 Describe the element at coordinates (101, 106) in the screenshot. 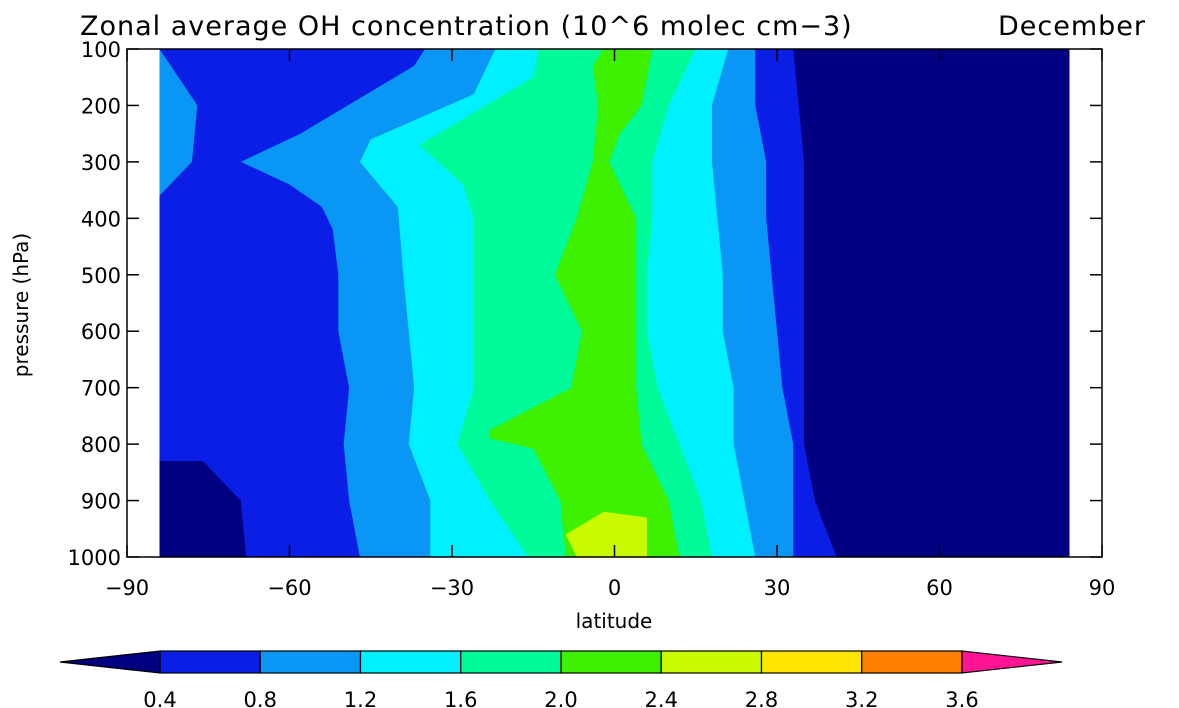

I see `y-tick-label: 200` at that location.